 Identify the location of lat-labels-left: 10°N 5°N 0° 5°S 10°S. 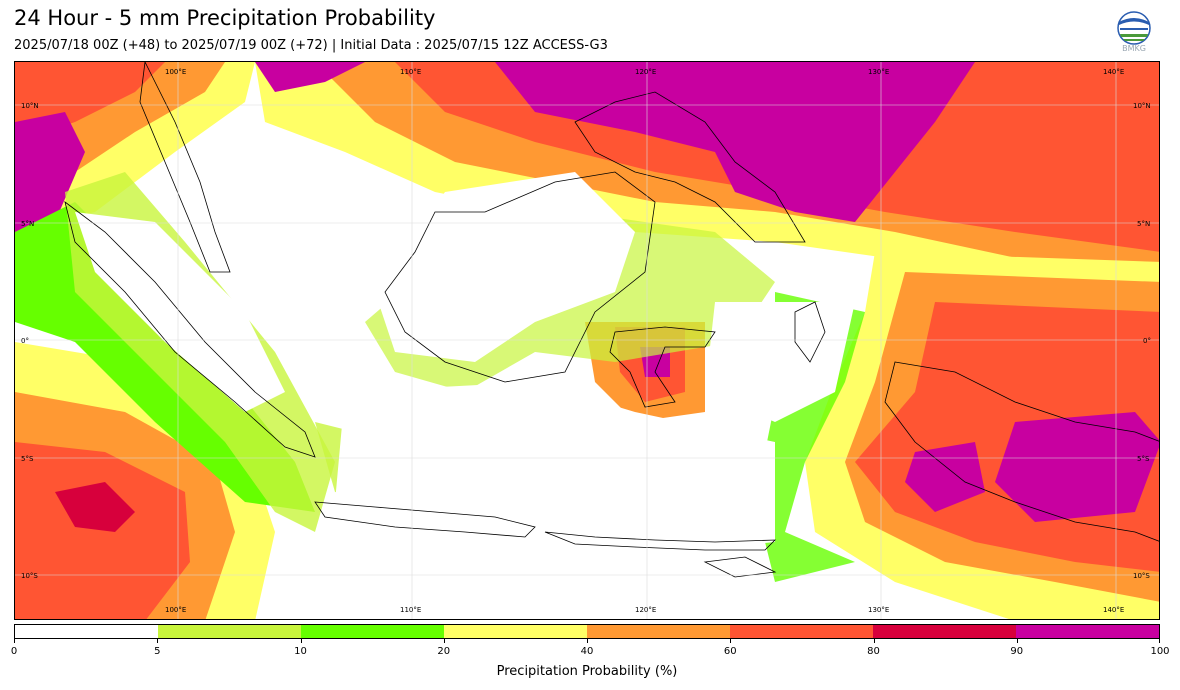
(30, 341).